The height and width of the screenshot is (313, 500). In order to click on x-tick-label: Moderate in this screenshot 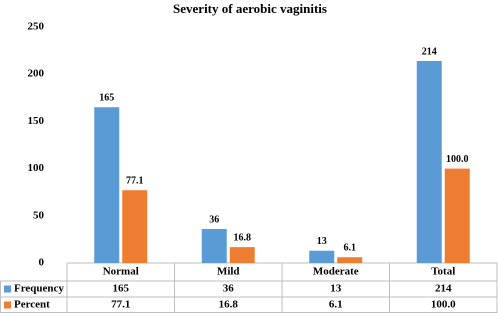, I will do `click(336, 272)`.